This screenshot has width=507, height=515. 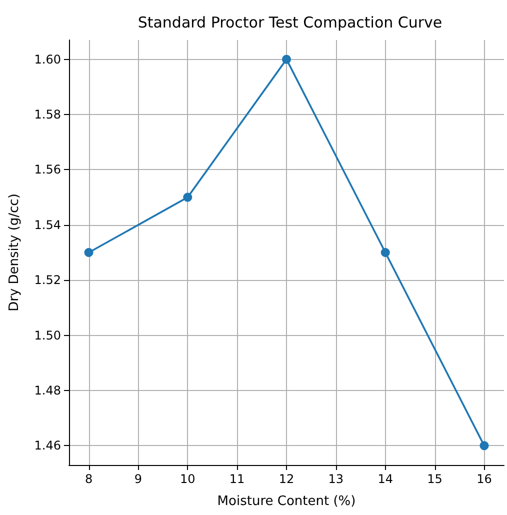 What do you see at coordinates (47, 335) in the screenshot?
I see `y-tick-label: 1.50` at bounding box center [47, 335].